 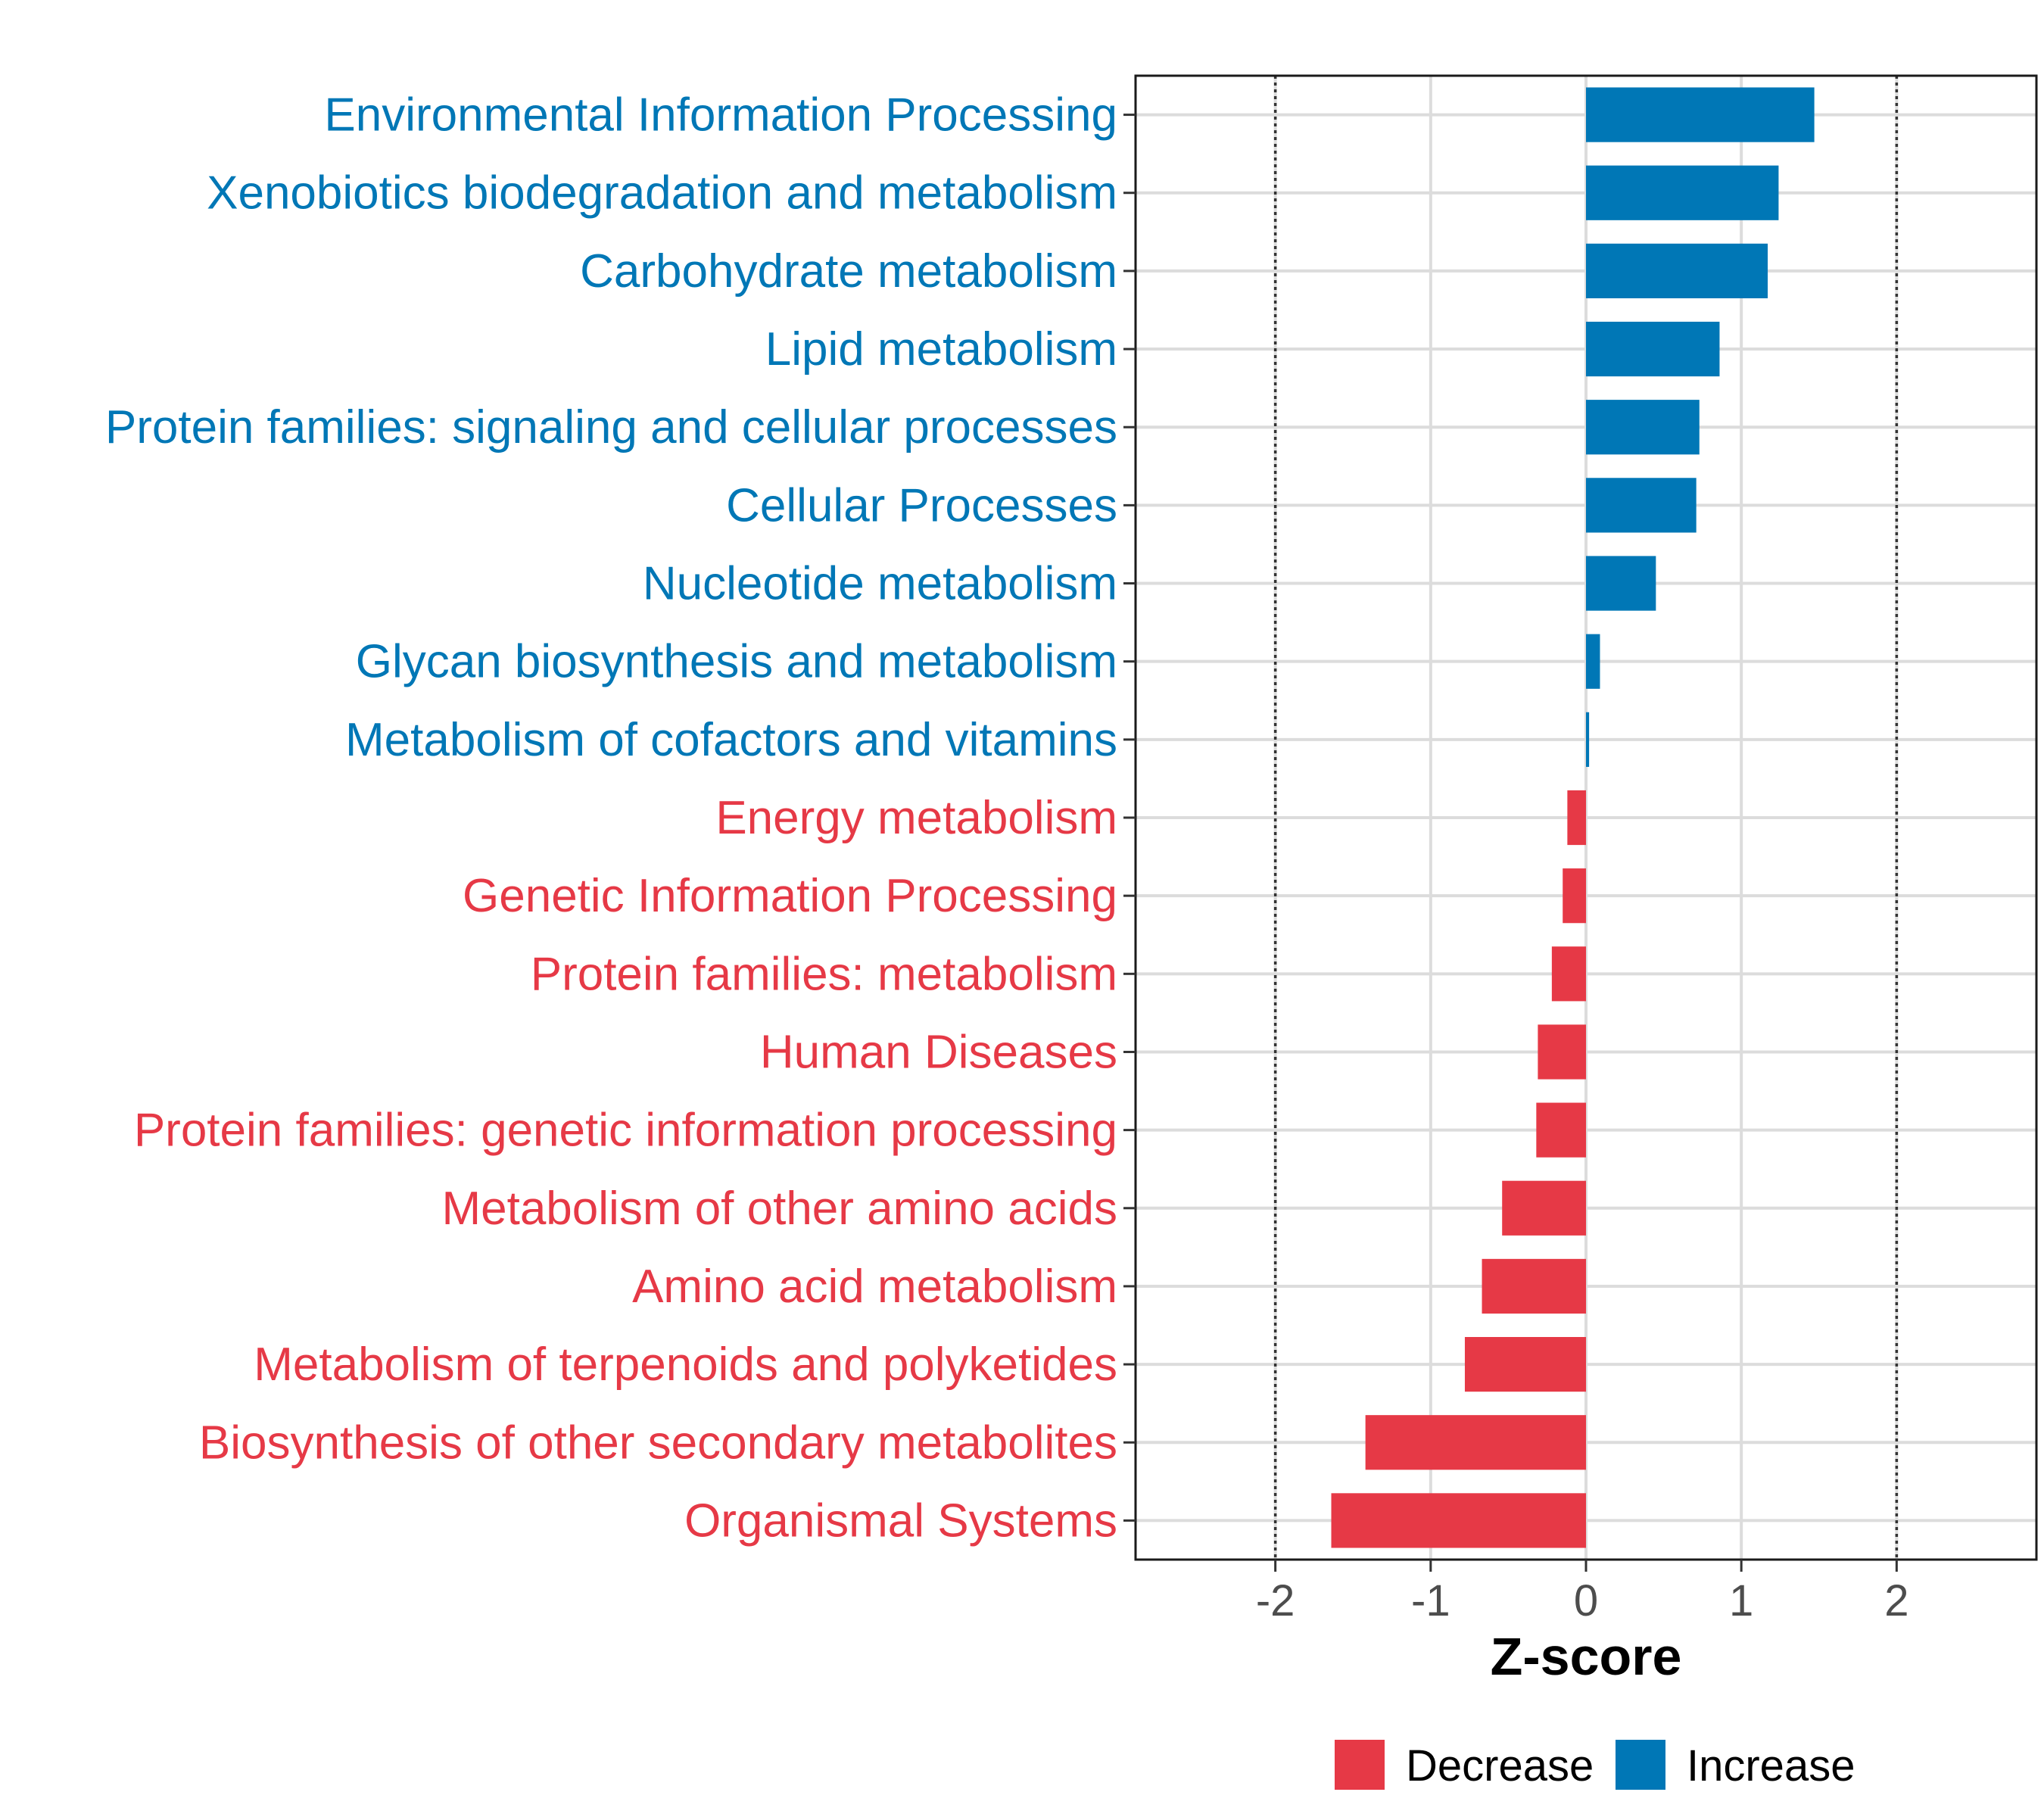 What do you see at coordinates (824, 974) in the screenshot?
I see `category-label: Protein families: metabolism` at bounding box center [824, 974].